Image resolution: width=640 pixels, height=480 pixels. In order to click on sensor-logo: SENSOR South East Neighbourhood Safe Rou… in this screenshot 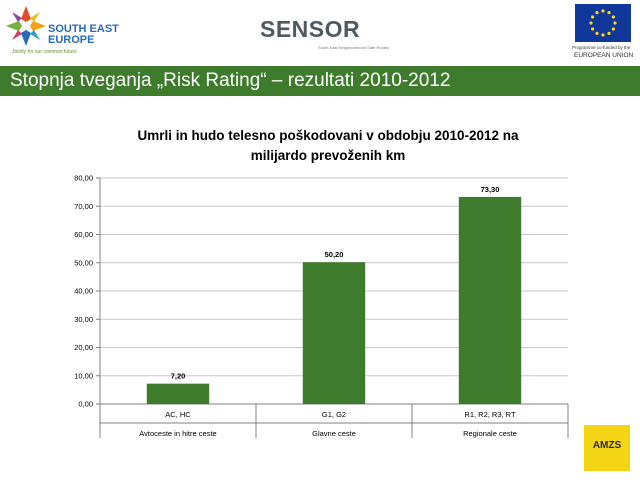, I will do `click(324, 36)`.